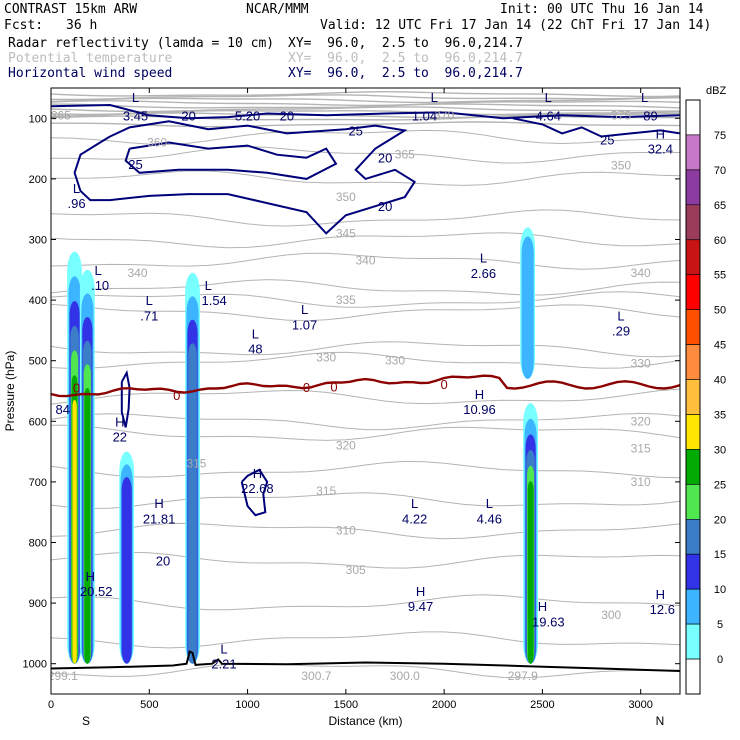 The image size is (740, 740). Describe the element at coordinates (38, 180) in the screenshot. I see `y-tick-label: 200` at that location.